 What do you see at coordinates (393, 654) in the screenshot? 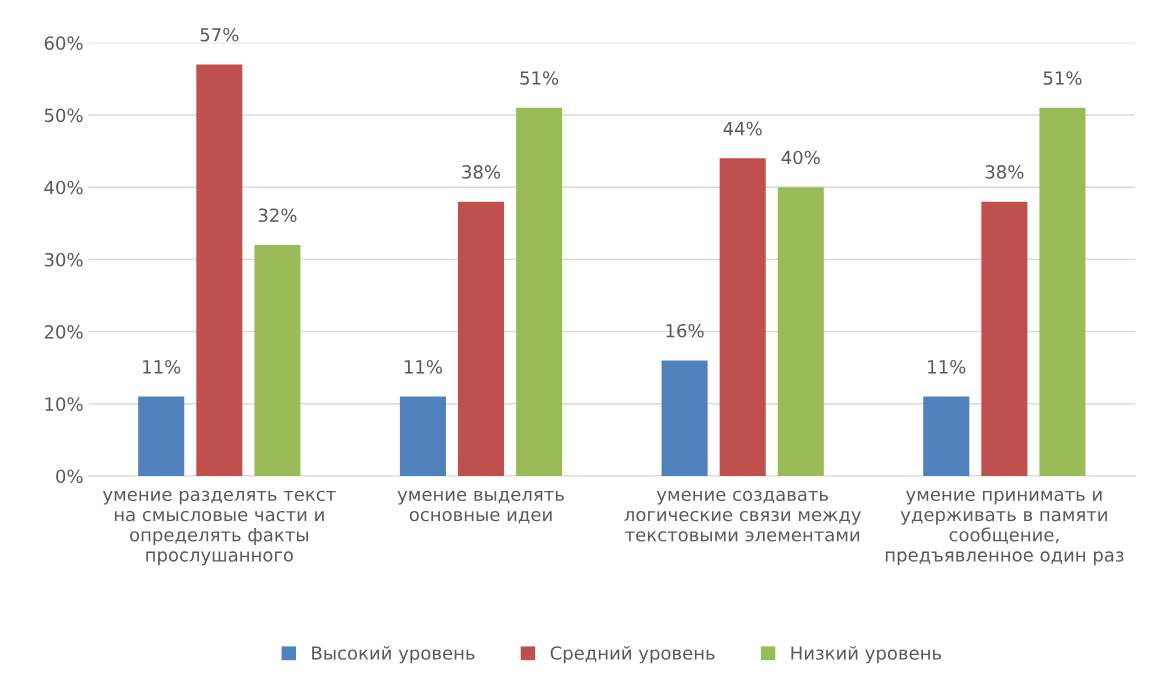
I see `legend-label: Высокий уровень` at bounding box center [393, 654].